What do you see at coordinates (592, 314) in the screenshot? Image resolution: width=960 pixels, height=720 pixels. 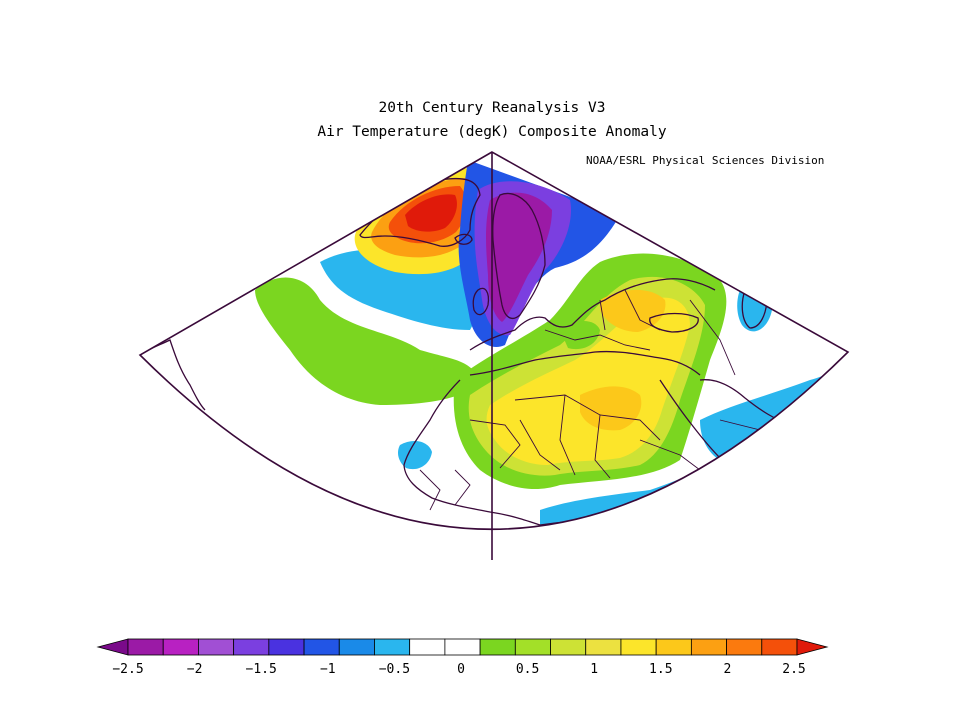 I see `europe-coast` at bounding box center [592, 314].